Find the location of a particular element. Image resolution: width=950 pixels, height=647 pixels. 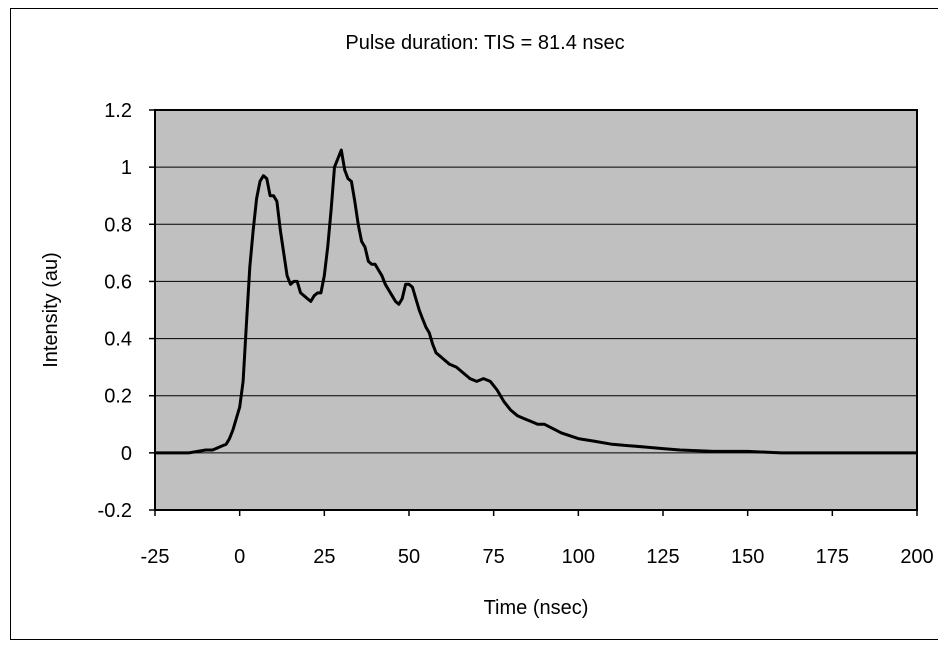

y-axis-label: Intensity (au) is located at coordinates (51, 310).